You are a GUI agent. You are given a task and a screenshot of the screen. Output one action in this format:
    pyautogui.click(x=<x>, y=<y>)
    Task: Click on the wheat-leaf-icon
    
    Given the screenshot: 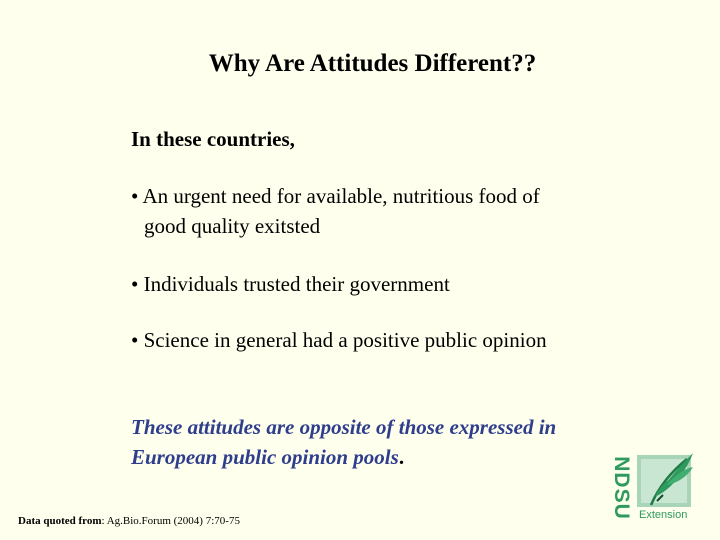 What is the action you would take?
    pyautogui.click(x=665, y=480)
    